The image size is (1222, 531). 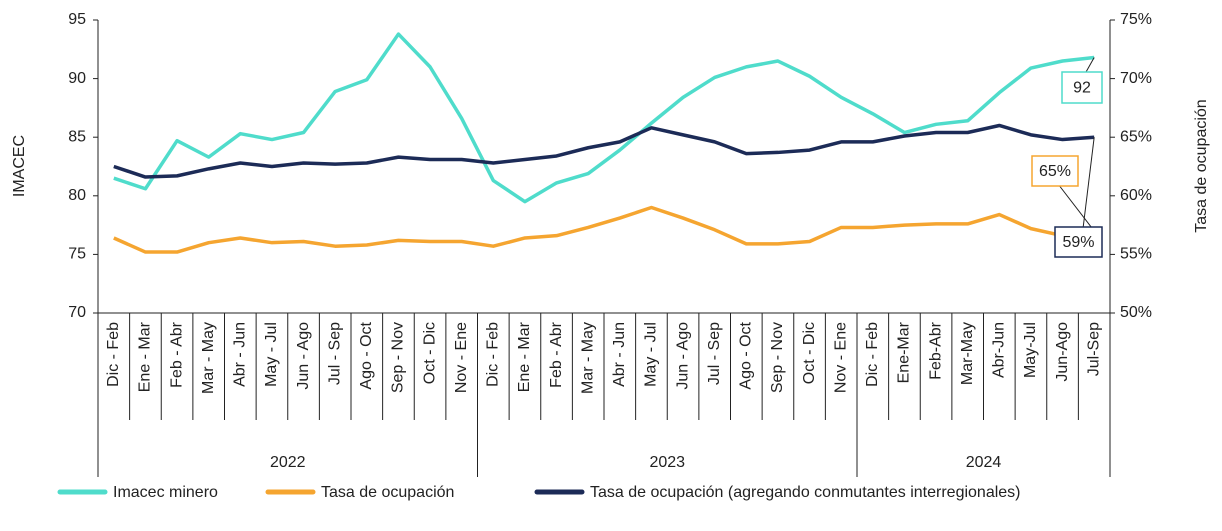 What do you see at coordinates (967, 353) in the screenshot?
I see `x-tick-label: Mar-May` at bounding box center [967, 353].